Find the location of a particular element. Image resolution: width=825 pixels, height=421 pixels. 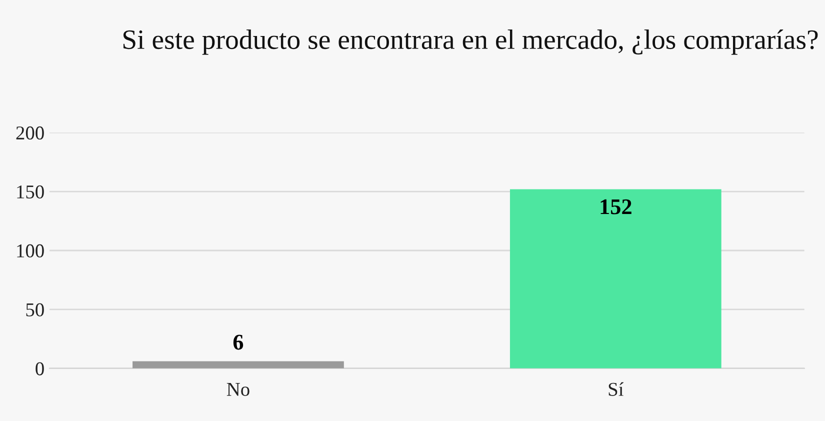

x-tick-label: No is located at coordinates (238, 389).